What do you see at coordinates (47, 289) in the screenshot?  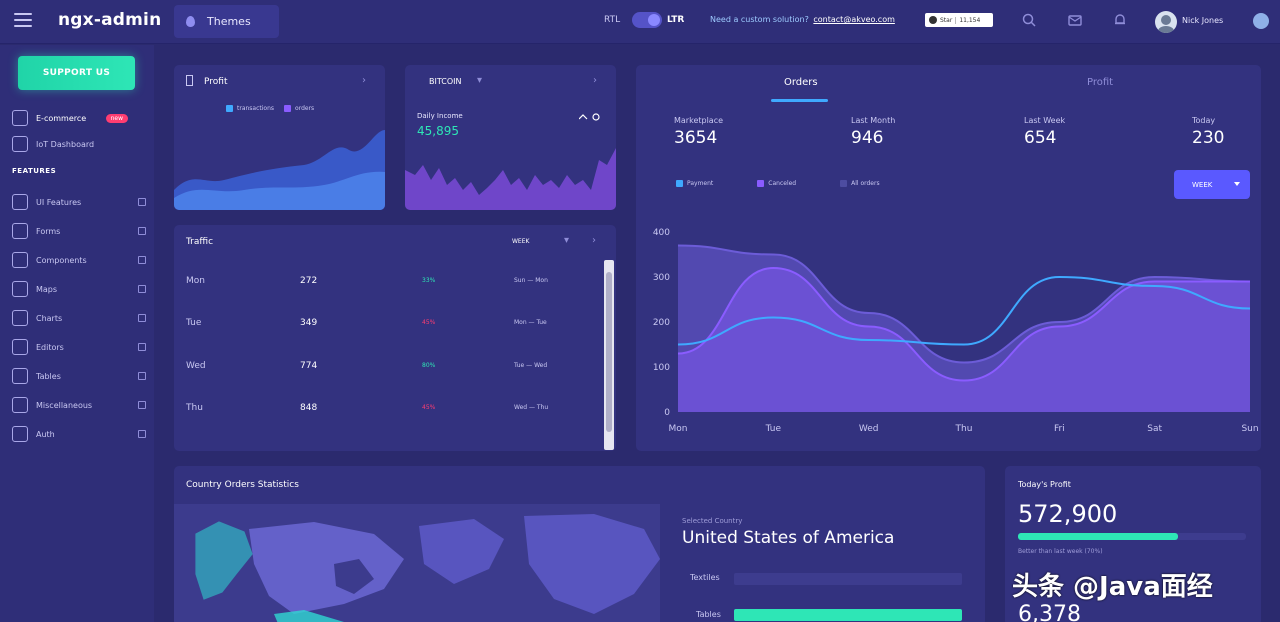 I see `sidebar-item-label: Maps` at bounding box center [47, 289].